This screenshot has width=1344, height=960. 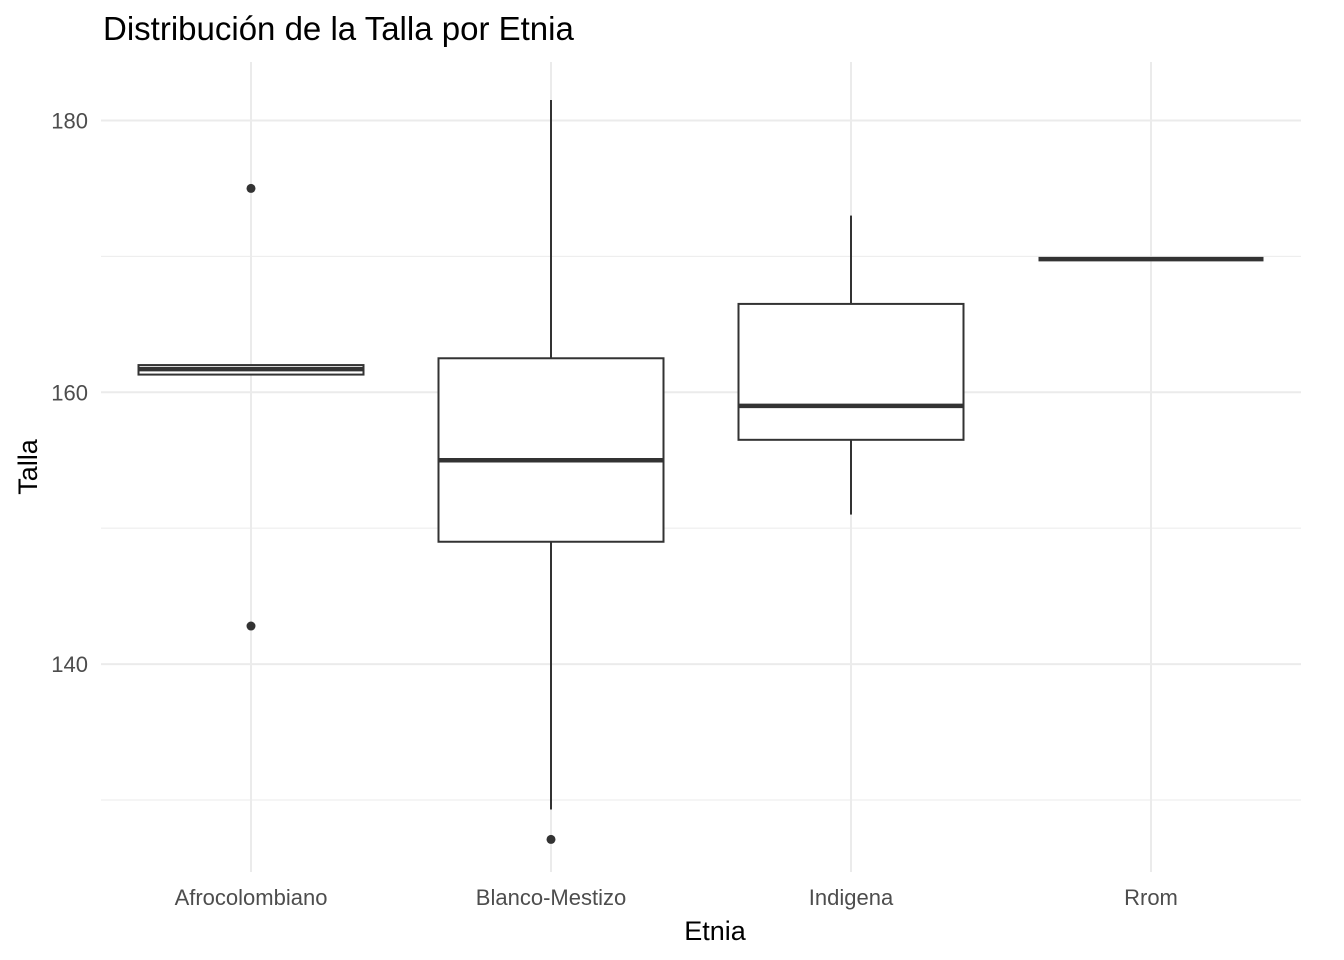 What do you see at coordinates (851, 897) in the screenshot?
I see `x-tick-label: Indigena` at bounding box center [851, 897].